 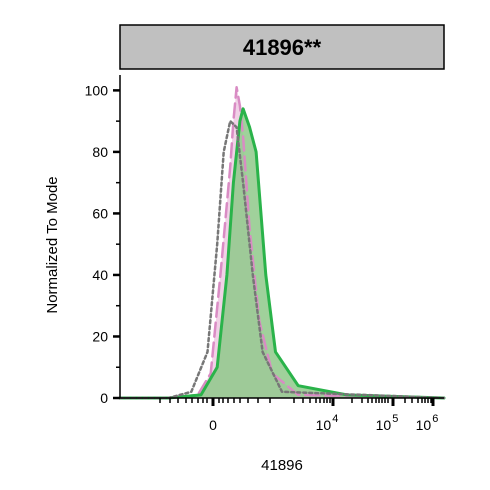 I want to click on y-tick-label: 40, so click(x=100, y=275).